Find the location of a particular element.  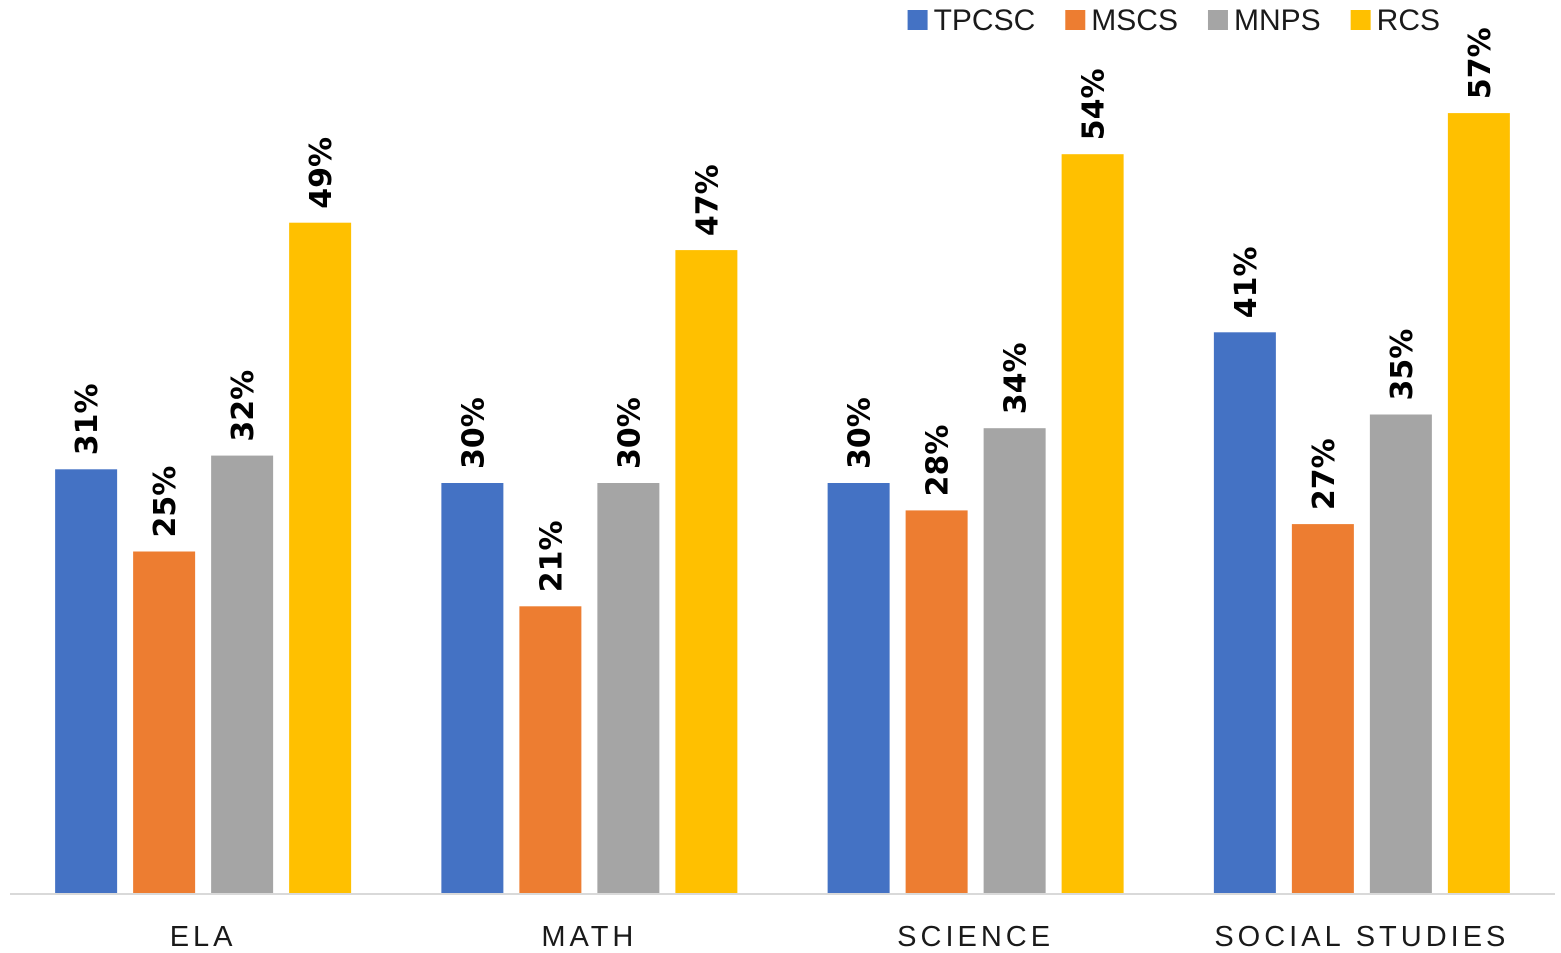

data-label-mnps-ela: 32% is located at coordinates (243, 406).